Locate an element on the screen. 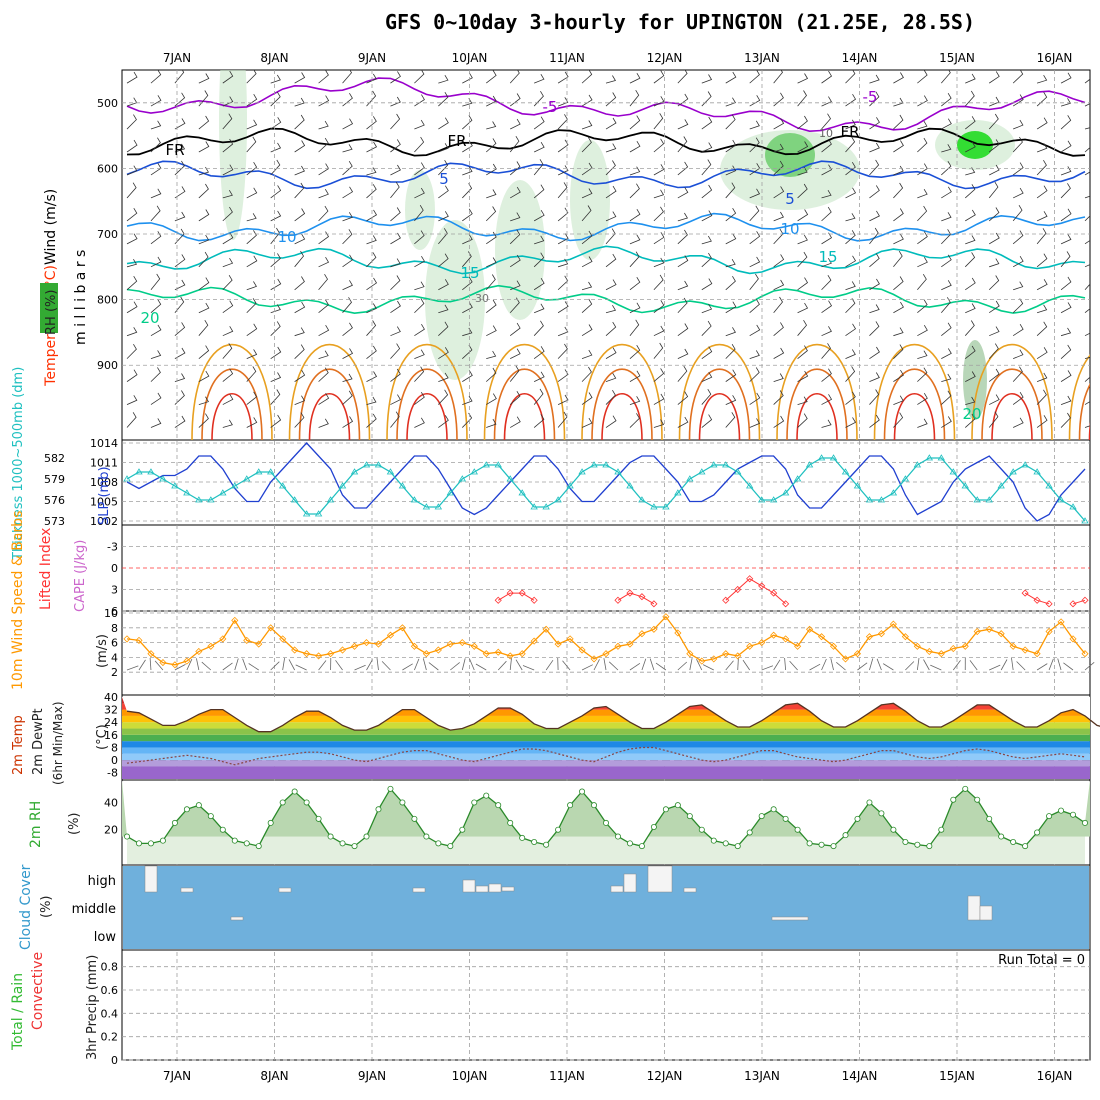 The width and height of the screenshot is (1100, 1100). li-line is located at coordinates (791, 591).